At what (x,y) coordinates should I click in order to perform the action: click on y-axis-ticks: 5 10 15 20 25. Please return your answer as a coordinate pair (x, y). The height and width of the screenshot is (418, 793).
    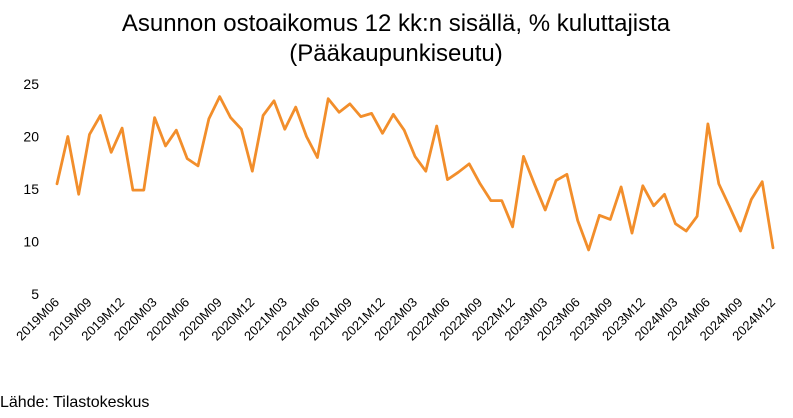
    Looking at the image, I should click on (31, 189).